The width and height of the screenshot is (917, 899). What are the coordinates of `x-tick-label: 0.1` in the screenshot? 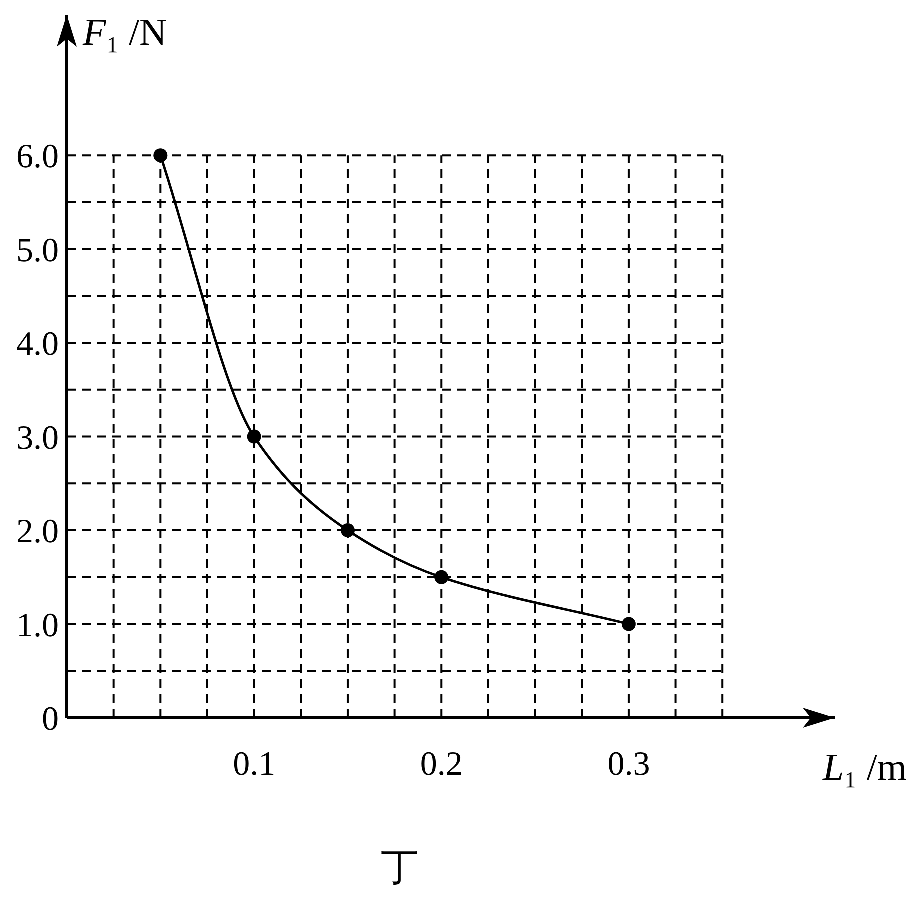 It's located at (254, 764).